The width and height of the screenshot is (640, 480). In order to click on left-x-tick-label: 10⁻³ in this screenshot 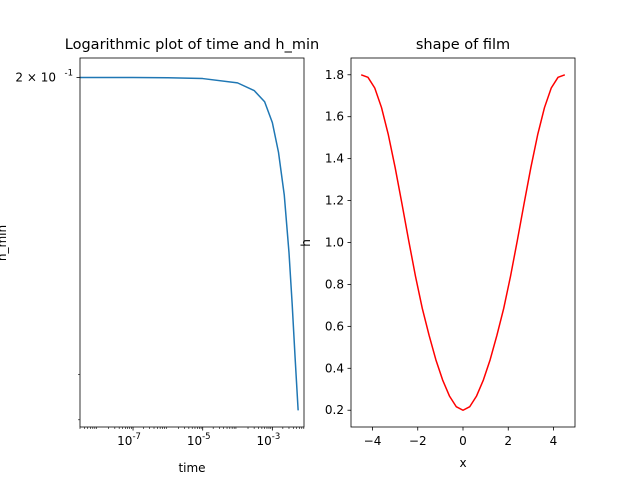, I will do `click(268, 440)`.